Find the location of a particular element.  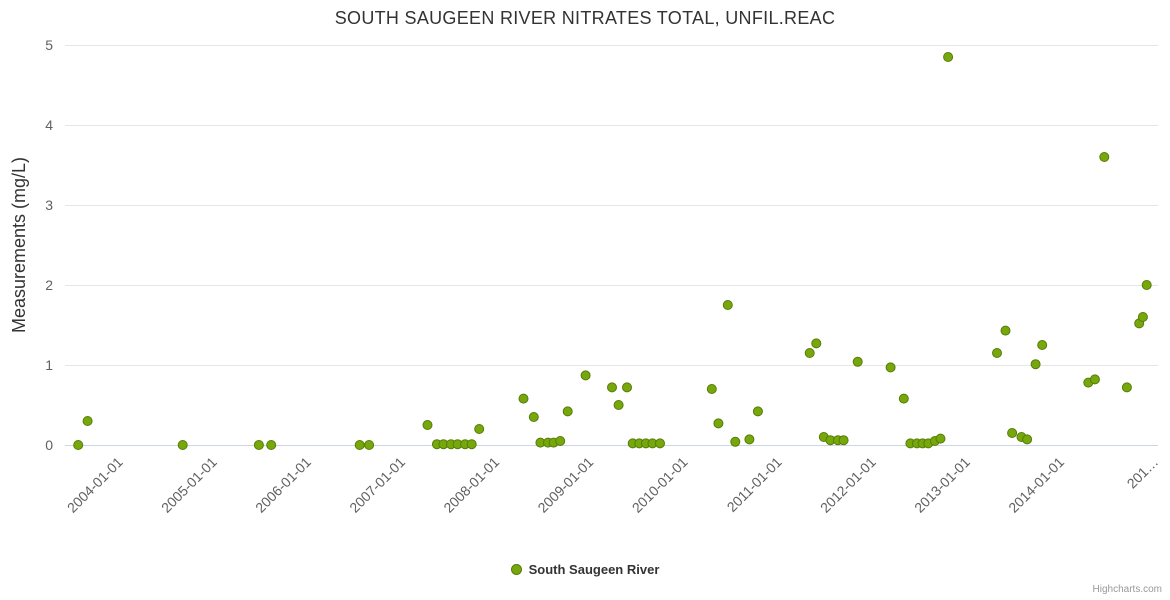

x-axis-tick-label: 2008-01-01 is located at coordinates (471, 485).